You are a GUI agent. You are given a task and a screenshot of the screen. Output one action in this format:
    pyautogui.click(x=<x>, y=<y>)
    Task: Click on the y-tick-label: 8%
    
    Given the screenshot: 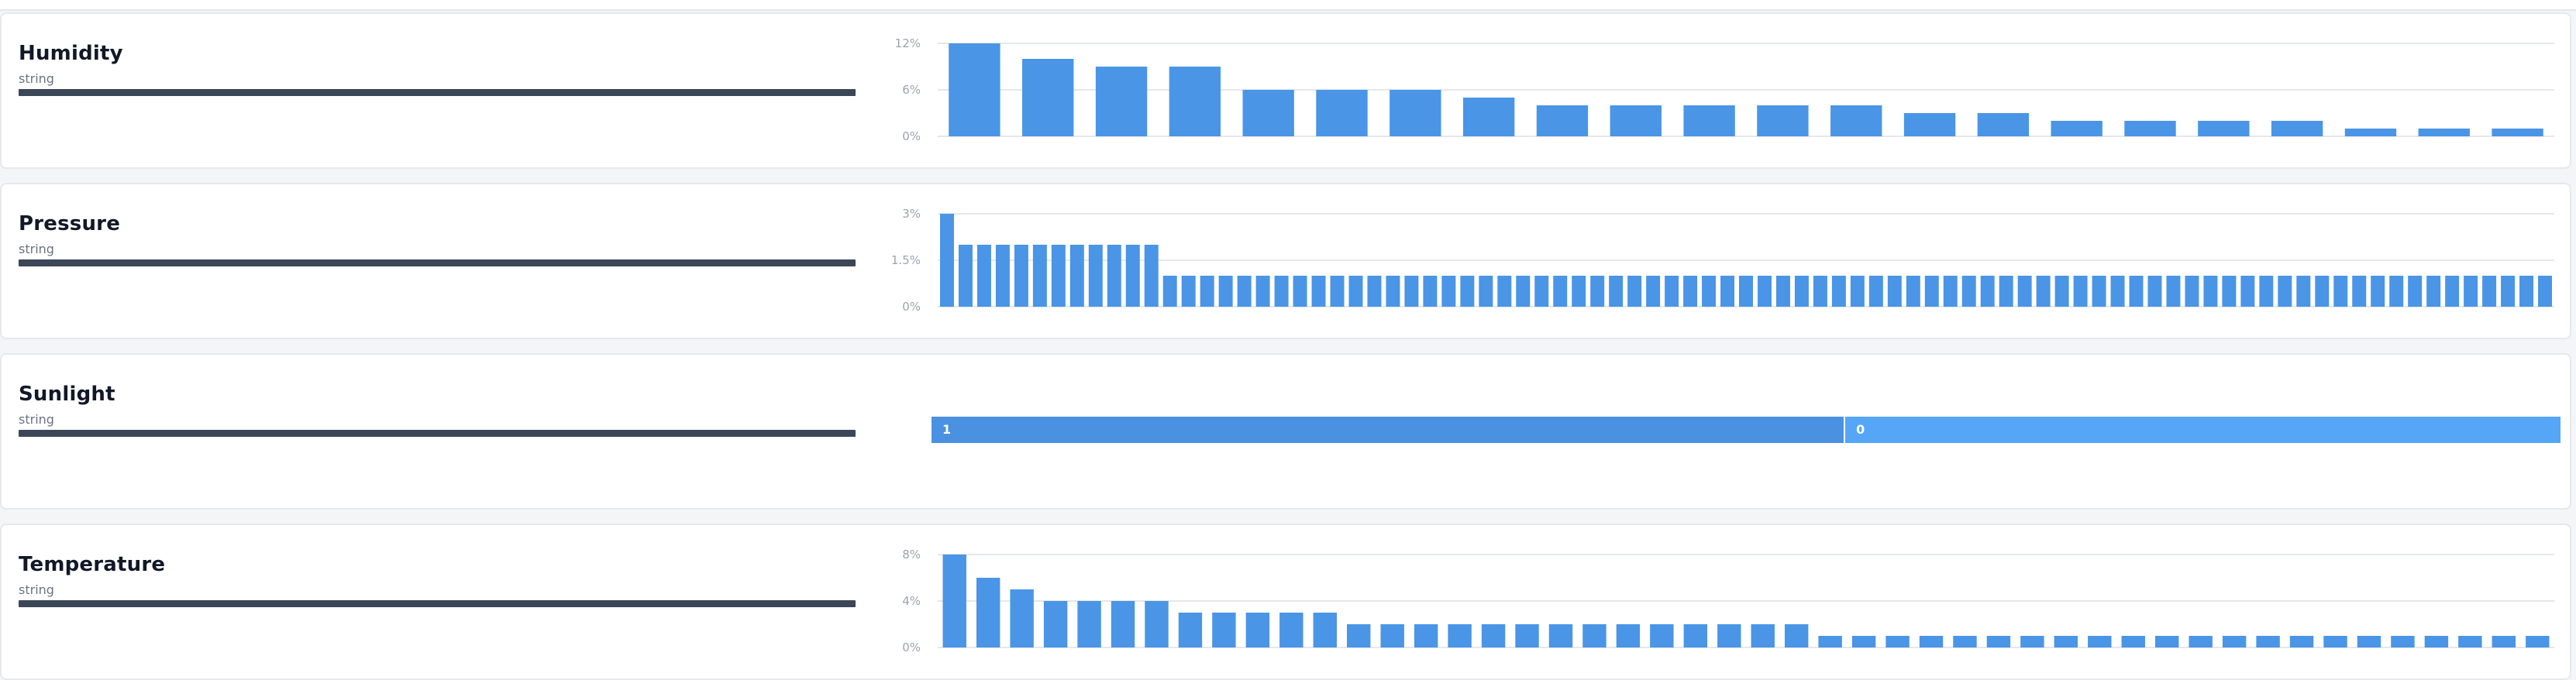 What is the action you would take?
    pyautogui.click(x=911, y=555)
    